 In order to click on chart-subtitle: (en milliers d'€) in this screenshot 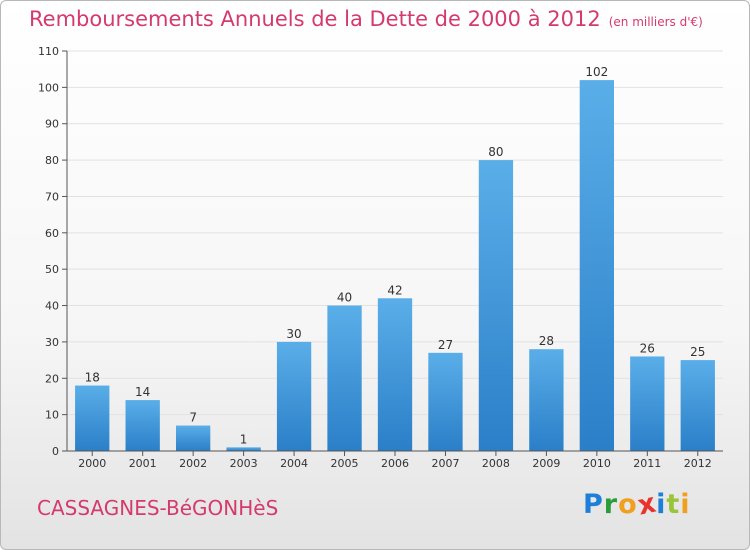, I will do `click(655, 22)`.